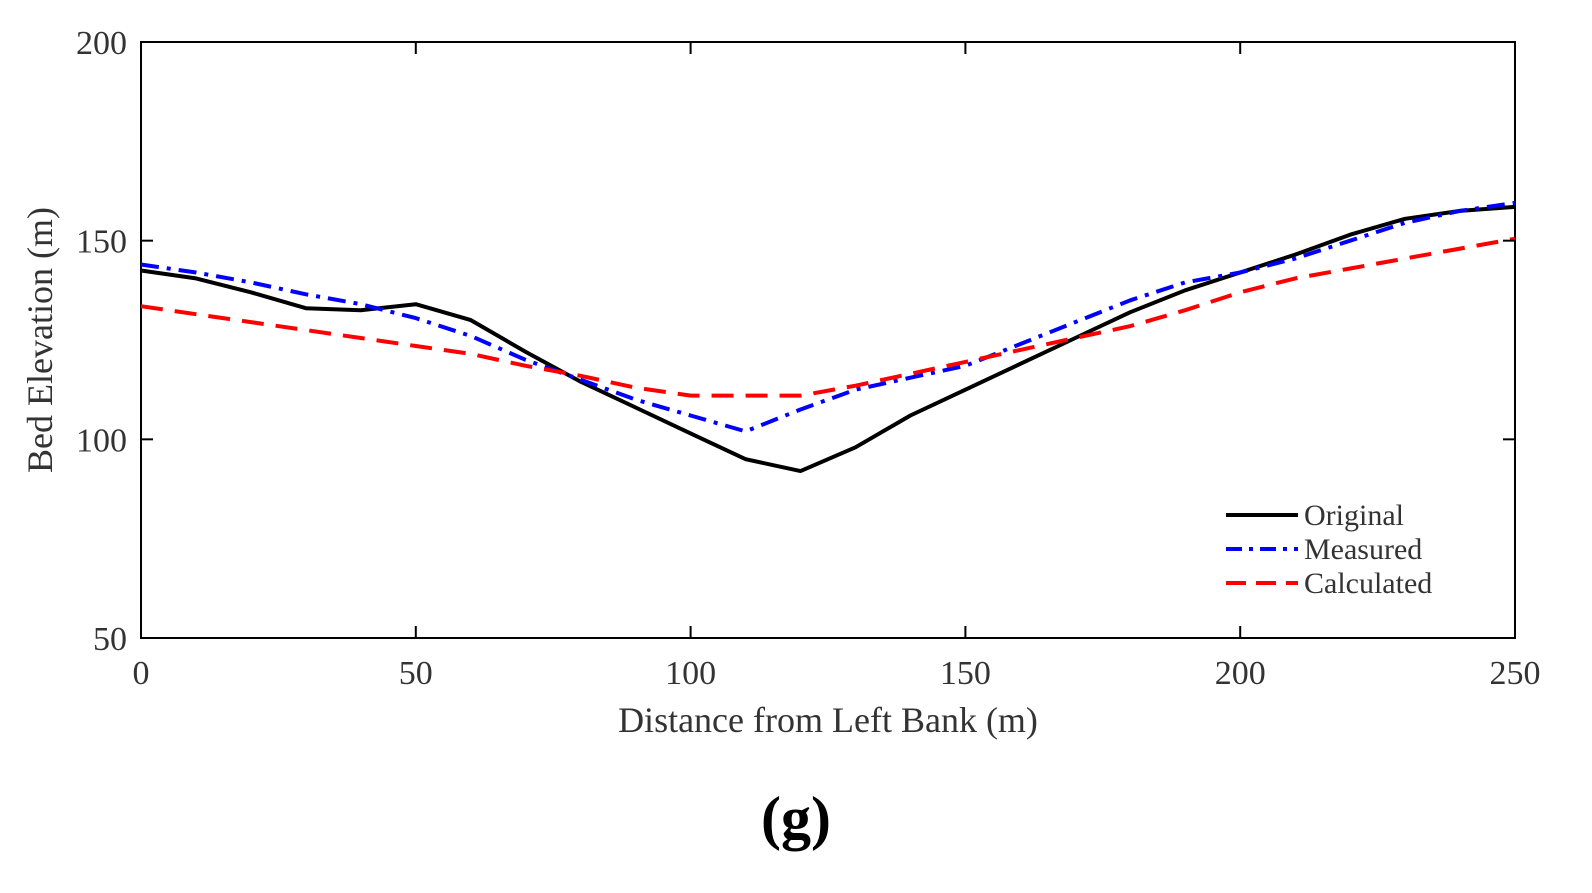 Image resolution: width=1592 pixels, height=893 pixels. I want to click on x-axis-label: Distance from Left Bank (m), so click(828, 720).